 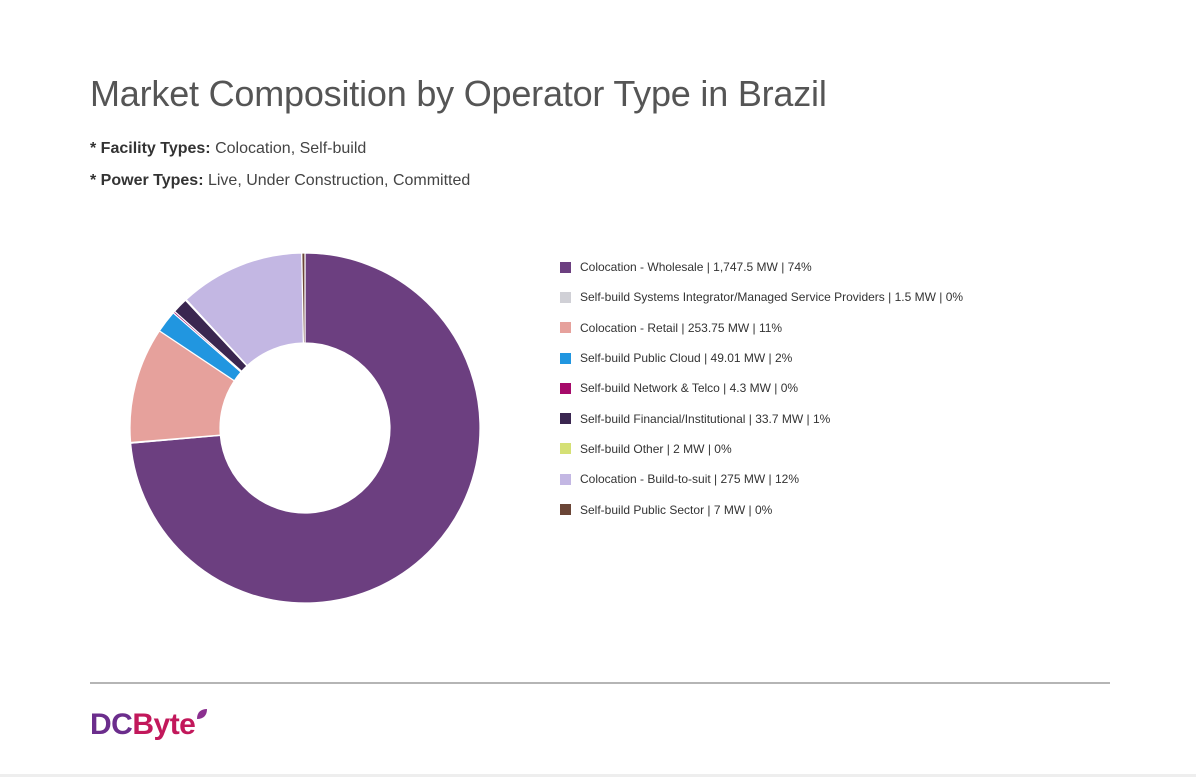 I want to click on page-bottom-border, so click(x=598, y=775).